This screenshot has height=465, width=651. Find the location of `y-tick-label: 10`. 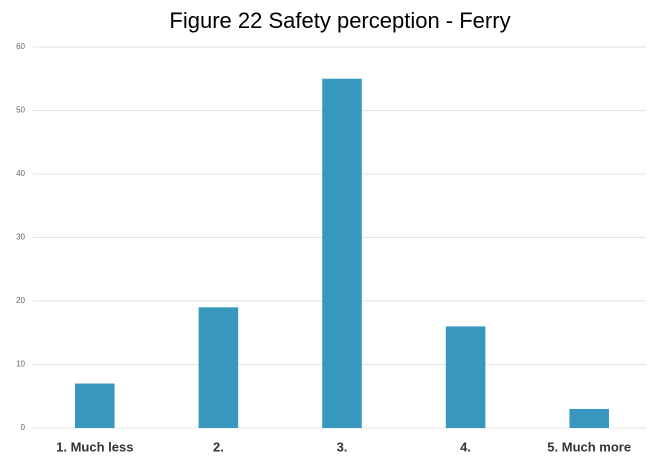

y-tick-label: 10 is located at coordinates (20, 364).